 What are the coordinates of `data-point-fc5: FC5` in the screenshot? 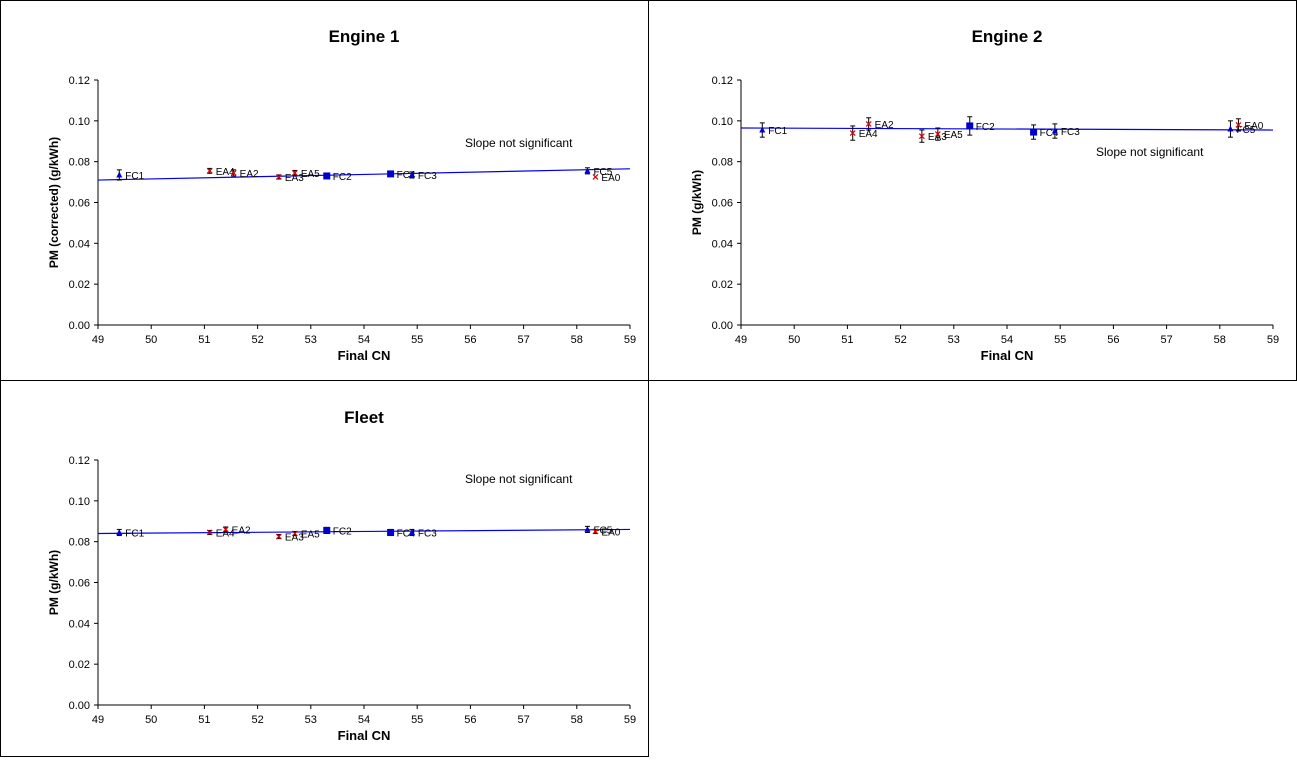 It's located at (1241, 129).